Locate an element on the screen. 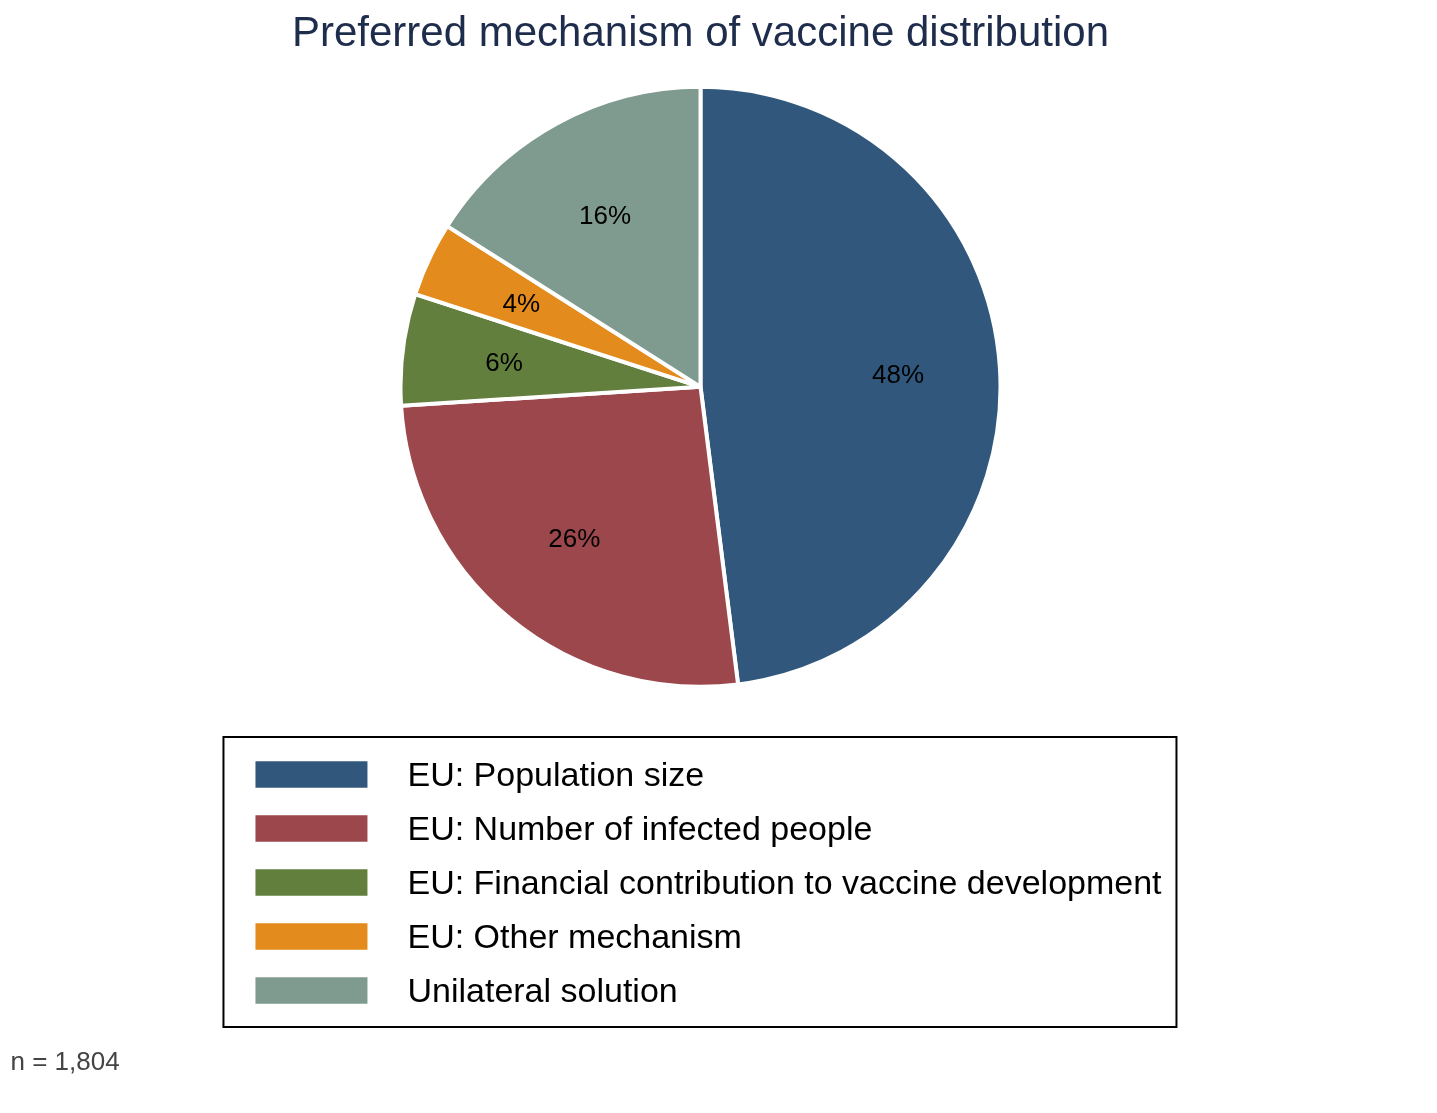 The height and width of the screenshot is (1113, 1437). legend-label: EU: Number of infected people is located at coordinates (640, 828).